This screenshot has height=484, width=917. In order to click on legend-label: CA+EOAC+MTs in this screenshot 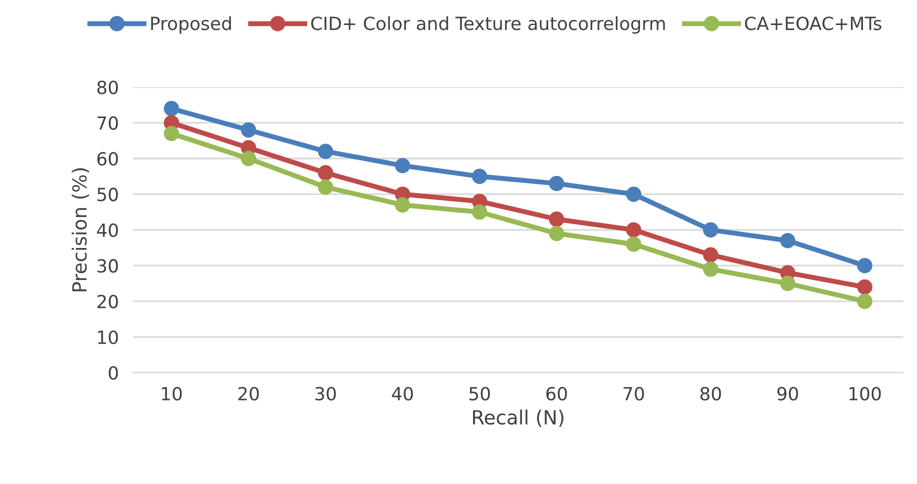, I will do `click(813, 23)`.